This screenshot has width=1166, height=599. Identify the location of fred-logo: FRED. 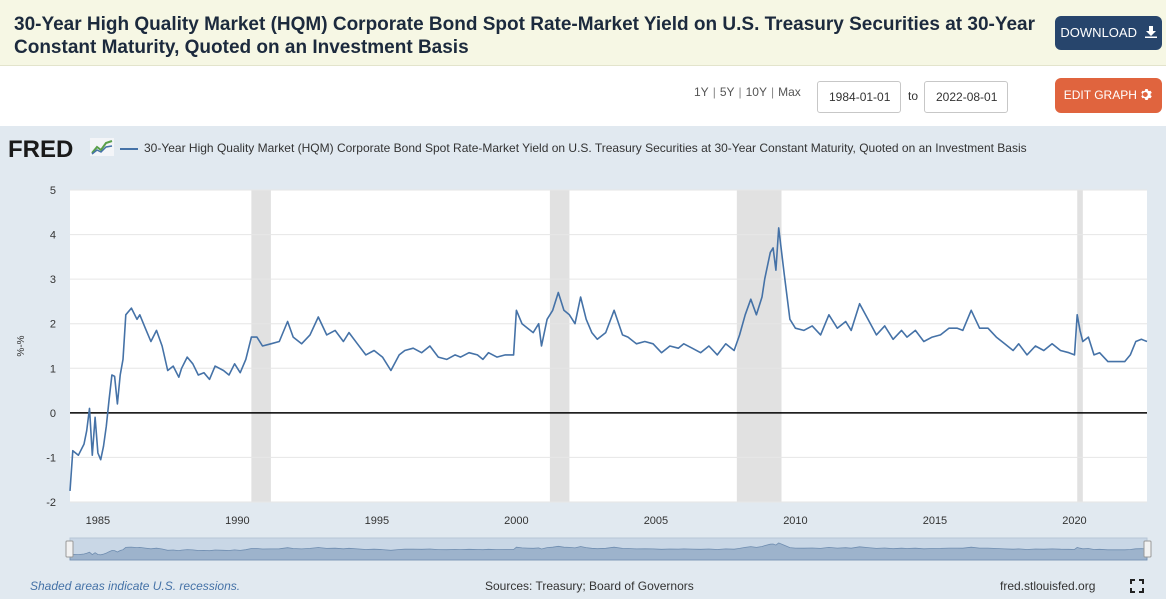
(41, 149).